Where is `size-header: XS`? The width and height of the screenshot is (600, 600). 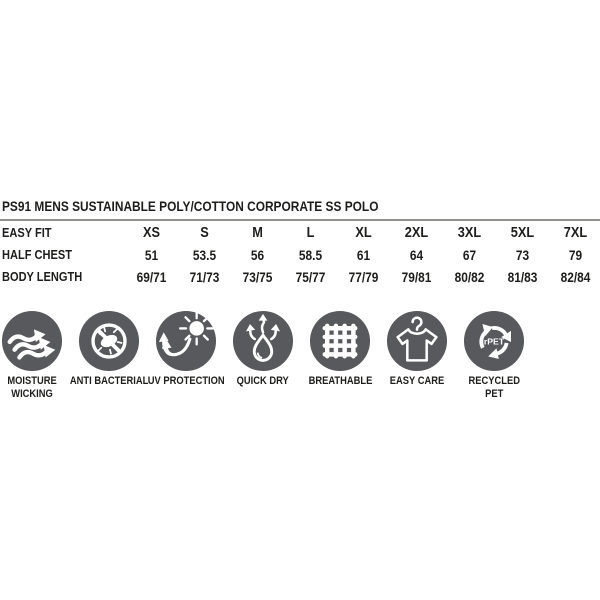 size-header: XS is located at coordinates (151, 232).